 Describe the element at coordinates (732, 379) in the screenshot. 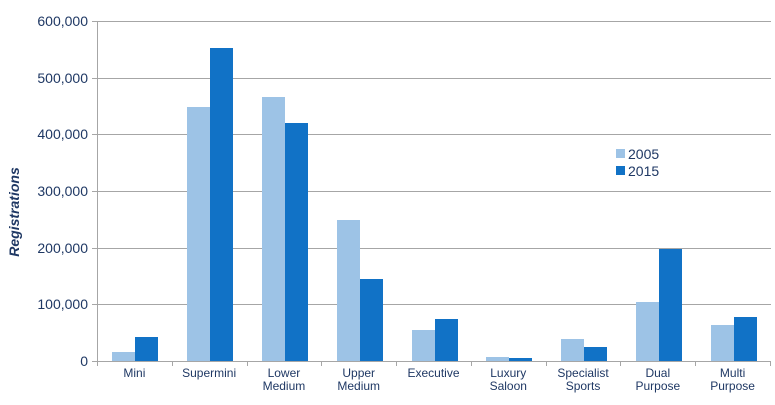

I see `x-tick-label: Multi Purpose` at that location.